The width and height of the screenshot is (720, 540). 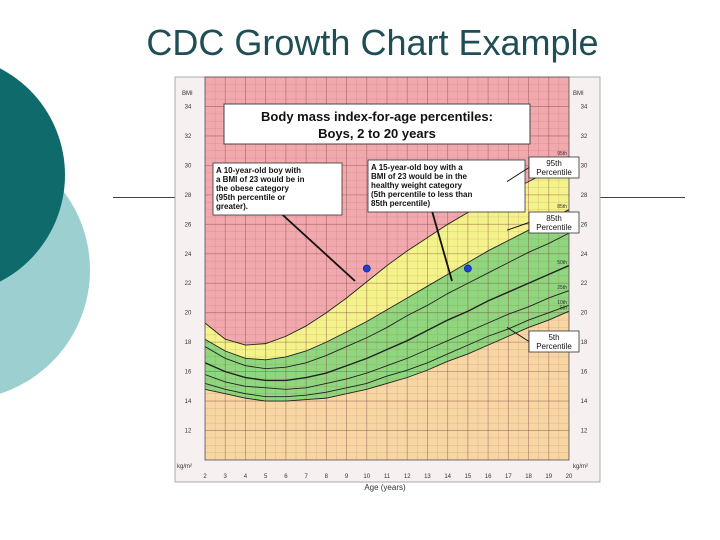 What do you see at coordinates (447, 477) in the screenshot?
I see `x-tick: 14` at bounding box center [447, 477].